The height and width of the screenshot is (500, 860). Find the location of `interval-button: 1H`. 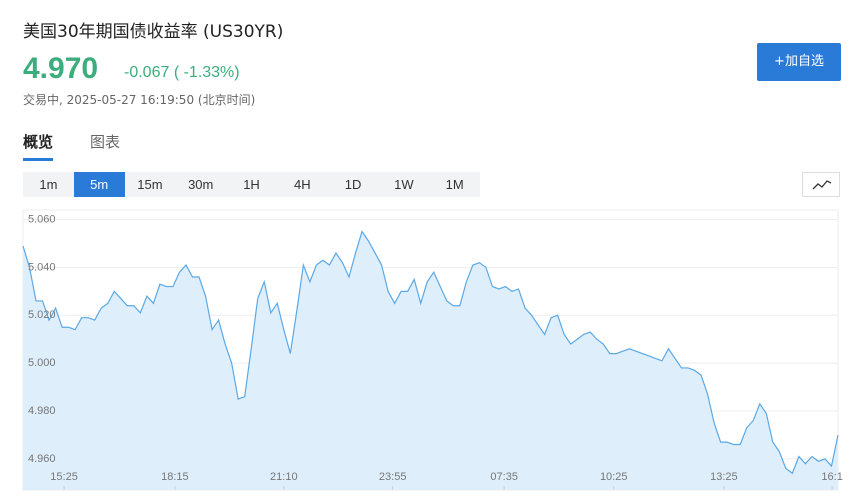

interval-button: 1H is located at coordinates (251, 184).